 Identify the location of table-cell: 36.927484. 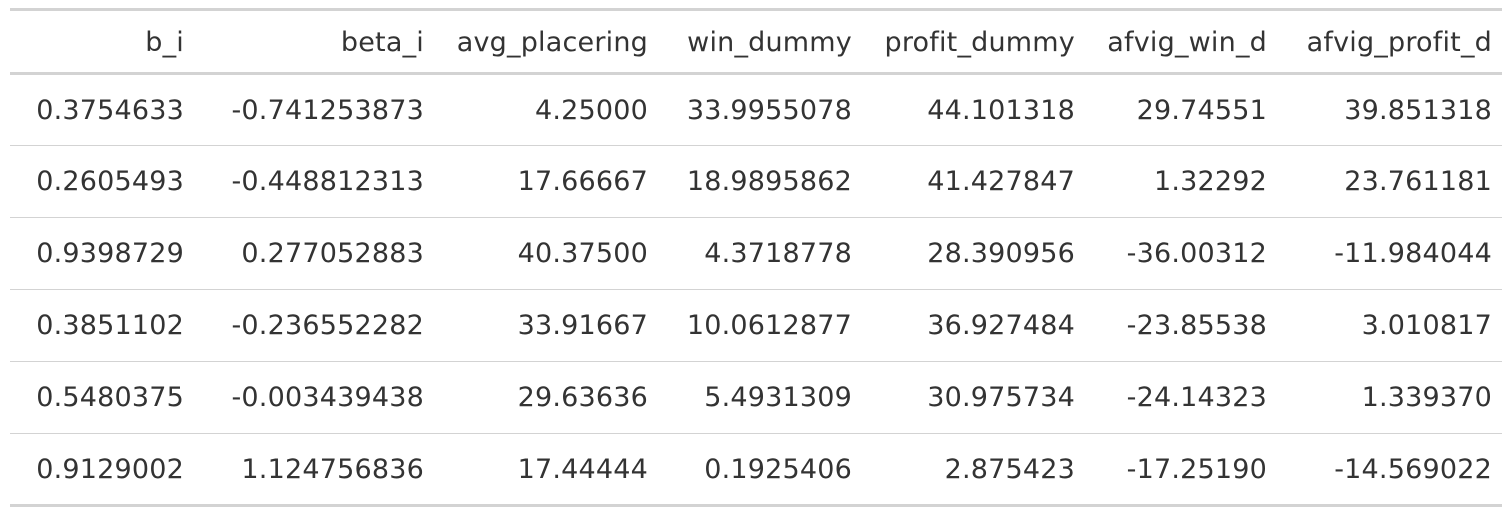
(1001, 325).